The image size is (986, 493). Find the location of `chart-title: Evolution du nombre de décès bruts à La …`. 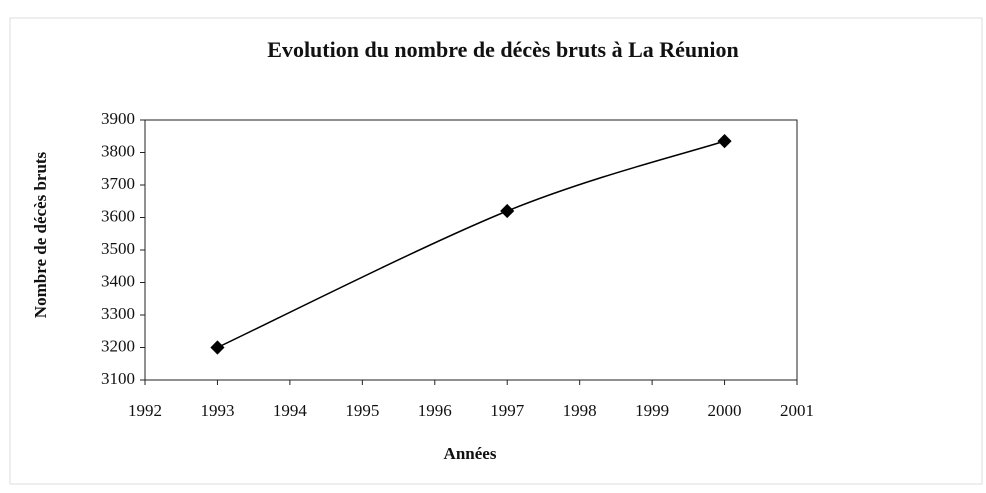

chart-title: Evolution du nombre de décès bruts à La … is located at coordinates (502, 49).